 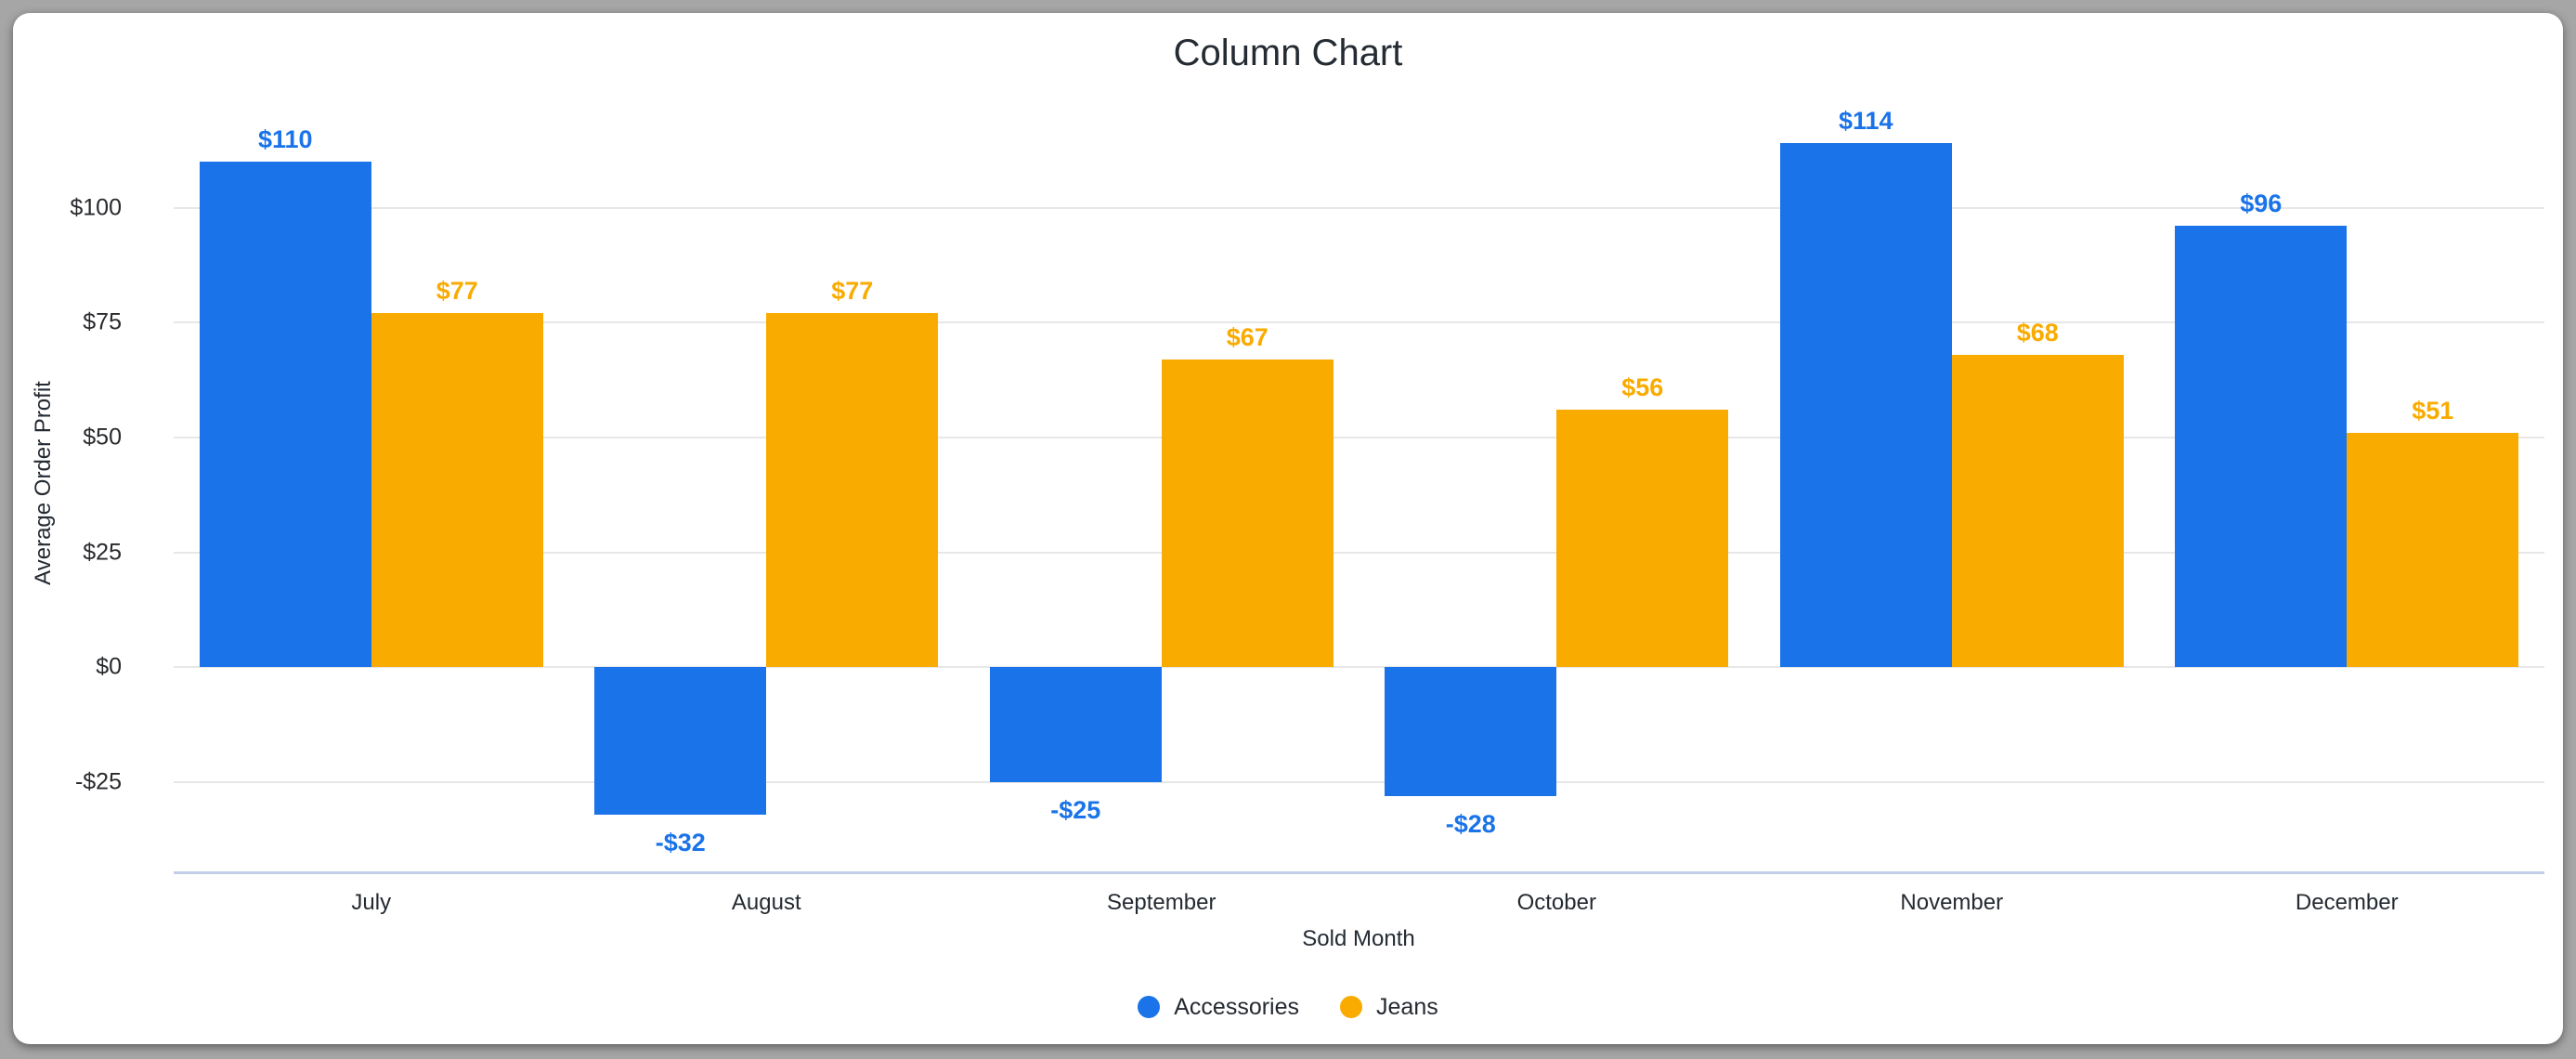 I want to click on bar-value-label: $56, so click(x=1643, y=387).